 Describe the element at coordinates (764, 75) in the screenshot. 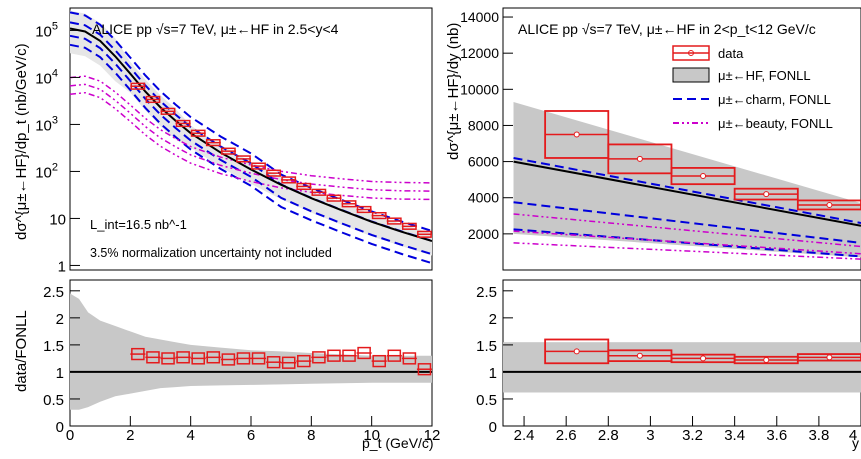

I see `legend-fonll-label: μ±←HF, FONLL` at that location.